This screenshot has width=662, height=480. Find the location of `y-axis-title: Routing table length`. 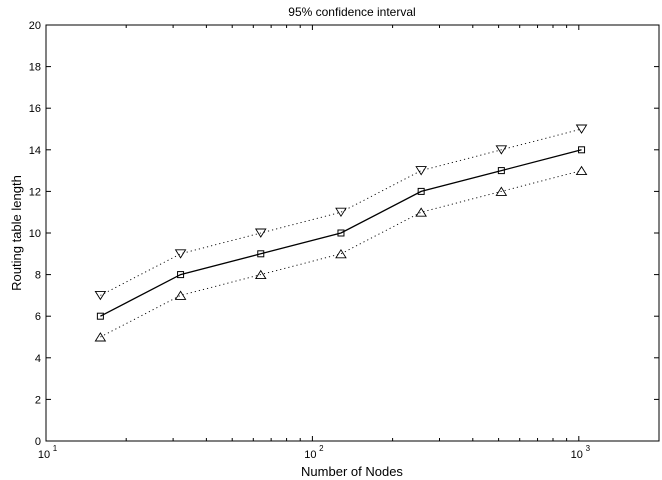

y-axis-title: Routing table length is located at coordinates (16, 233).